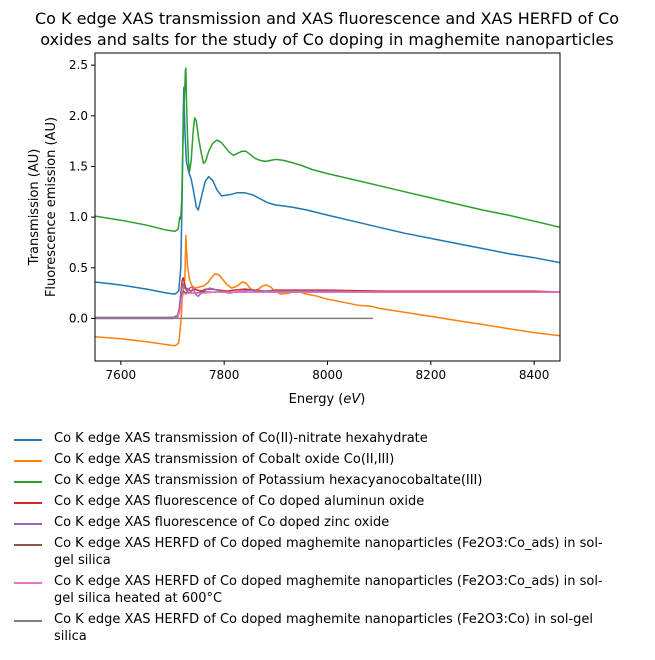 This screenshot has height=660, width=655. Describe the element at coordinates (34, 208) in the screenshot. I see `y-axis-label-line-1: Transmission (AU)` at that location.